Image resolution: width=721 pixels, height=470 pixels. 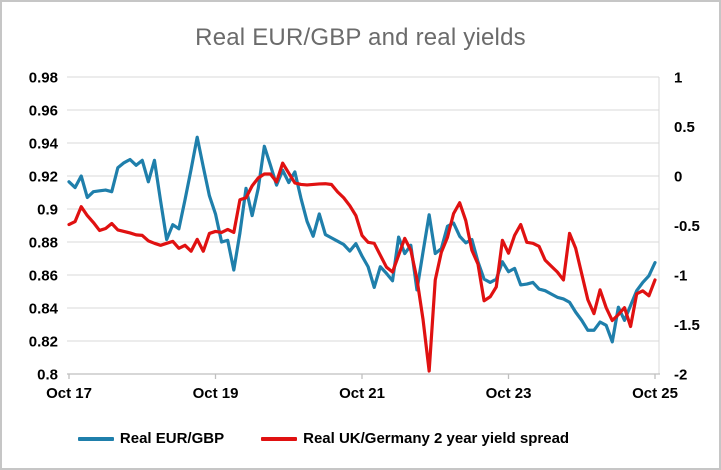 I want to click on left-axis-label: 0.98, so click(x=43, y=78).